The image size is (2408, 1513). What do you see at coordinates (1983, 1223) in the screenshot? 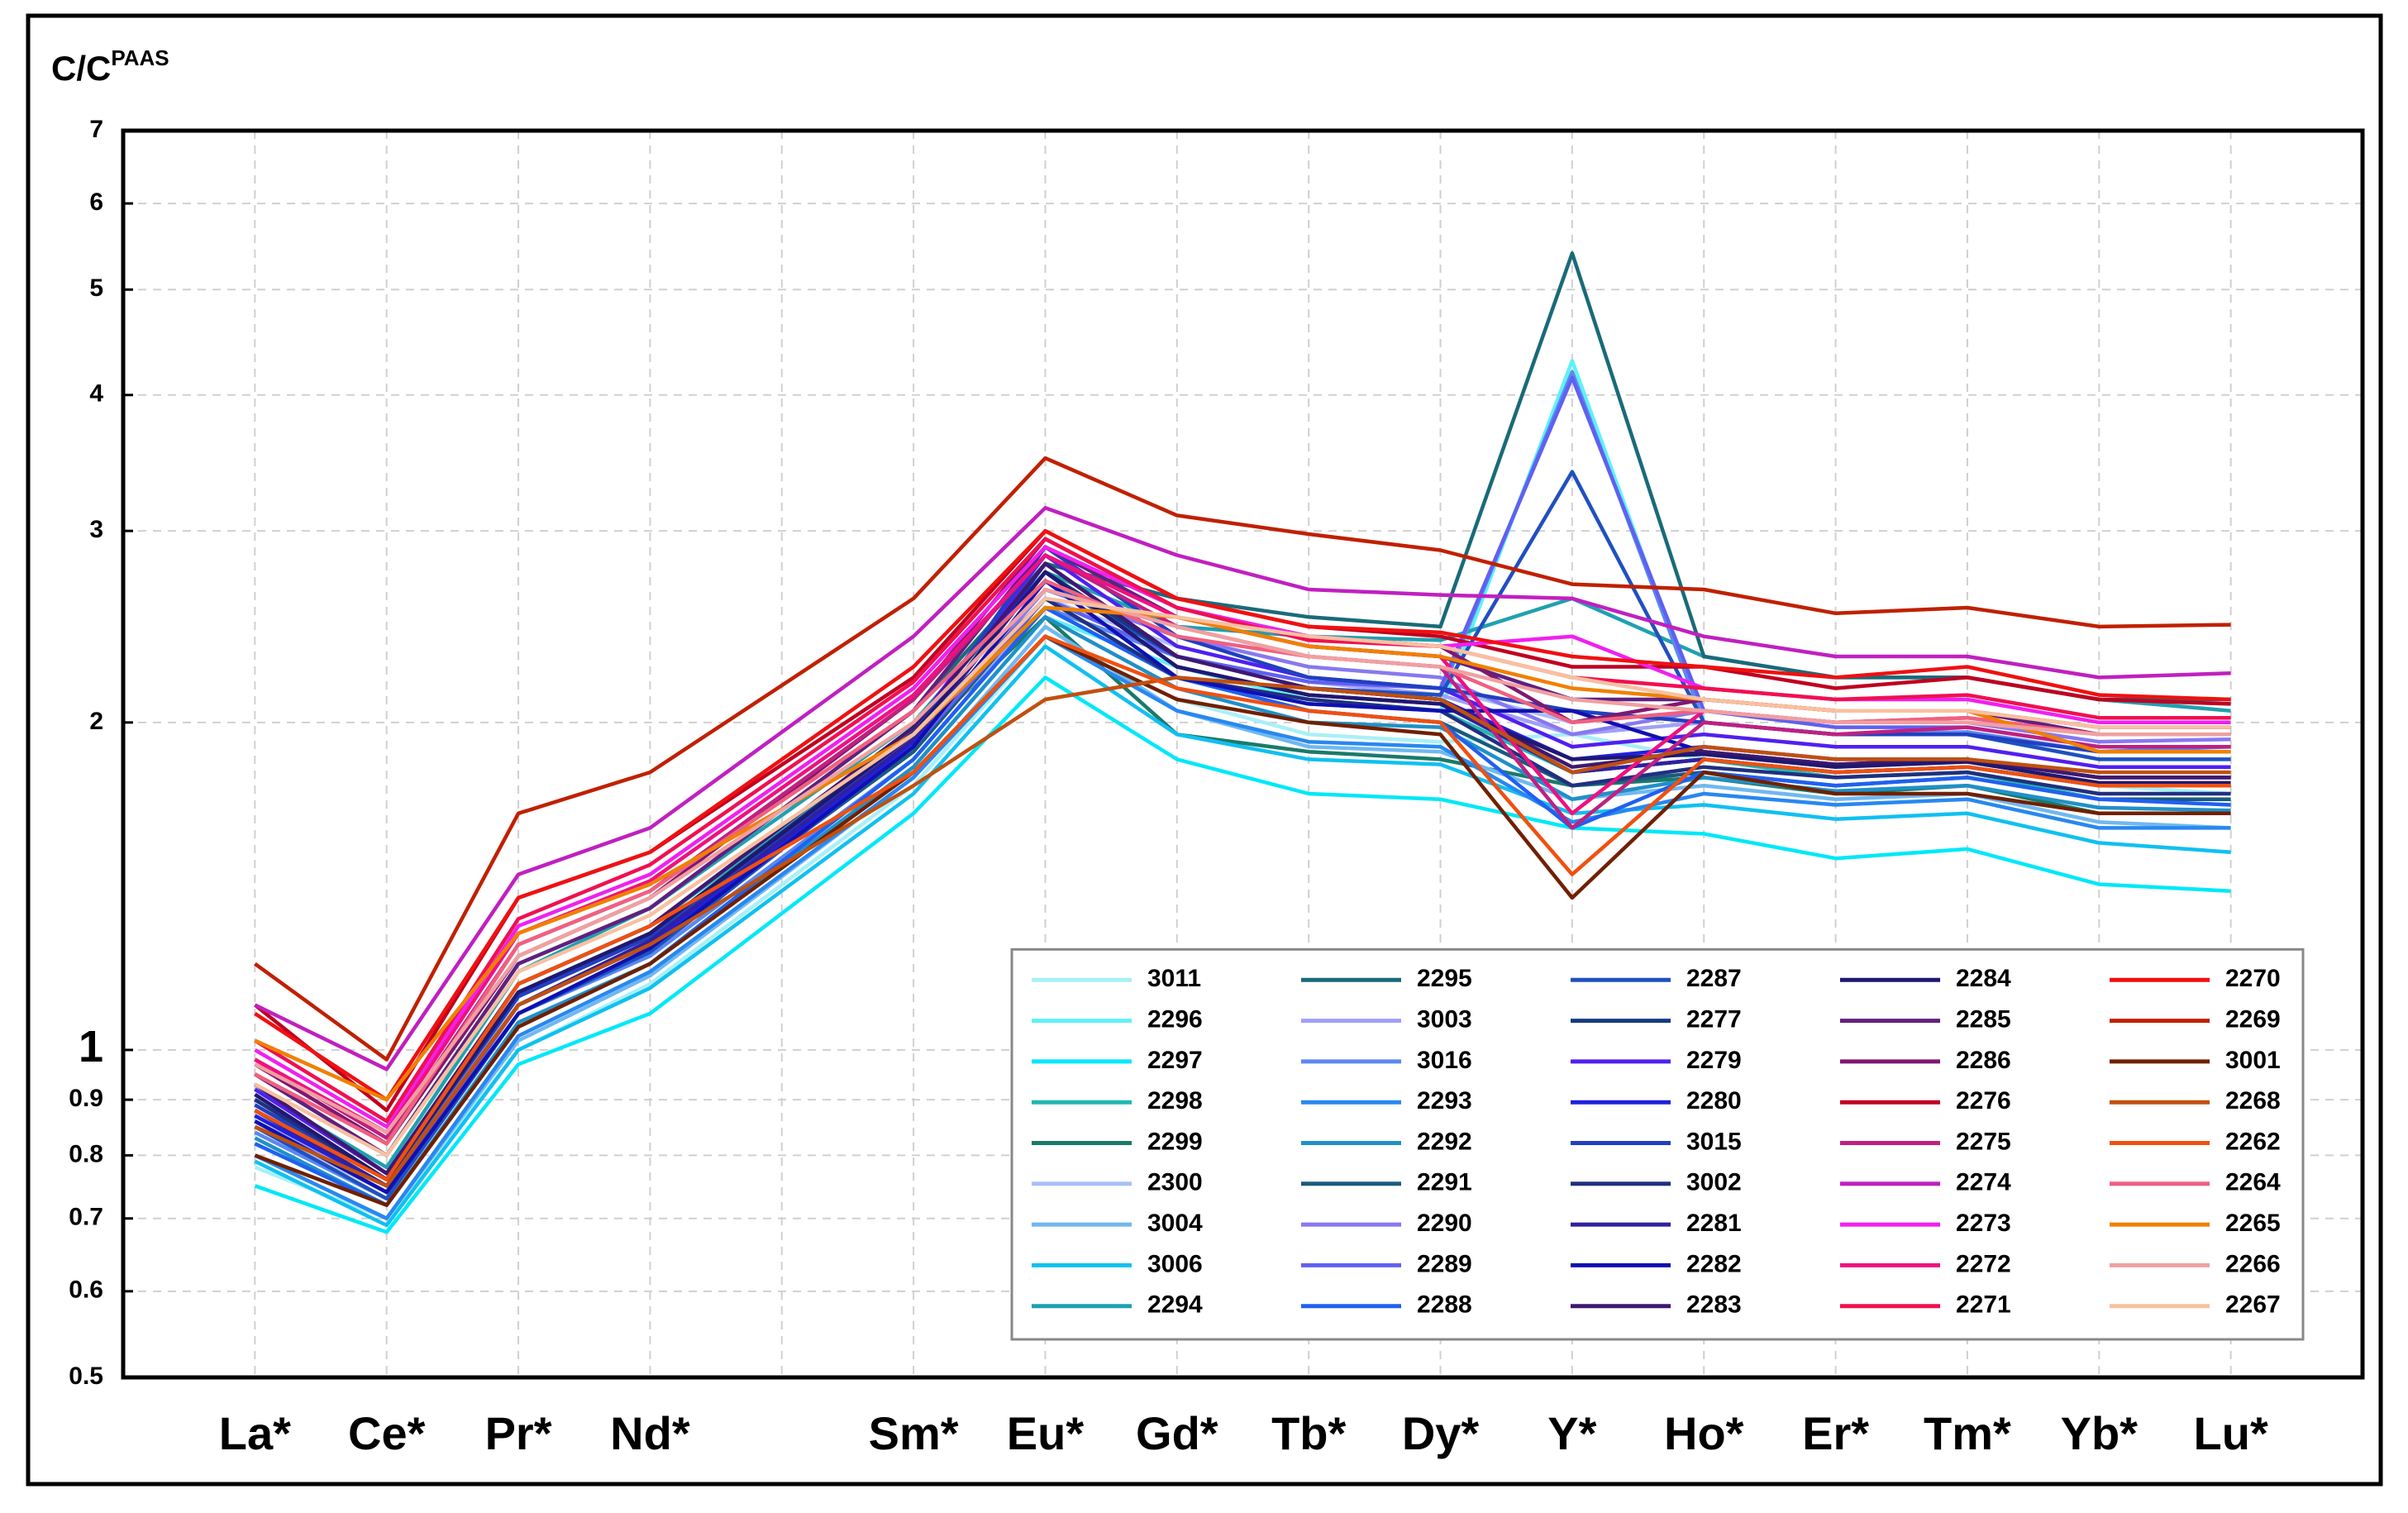
I see `legend-label: 2273` at bounding box center [1983, 1223].